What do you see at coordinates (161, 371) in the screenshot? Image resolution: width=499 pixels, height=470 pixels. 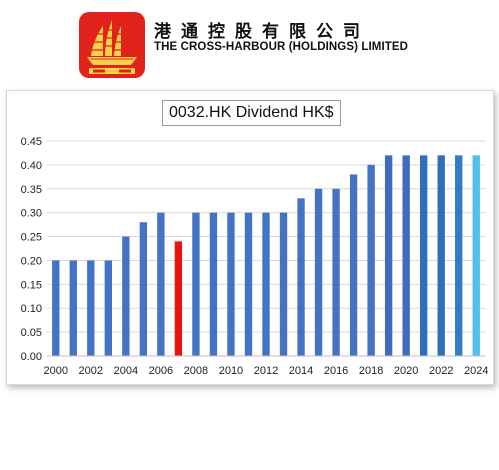 I see `x-tick-label: 2006` at bounding box center [161, 371].